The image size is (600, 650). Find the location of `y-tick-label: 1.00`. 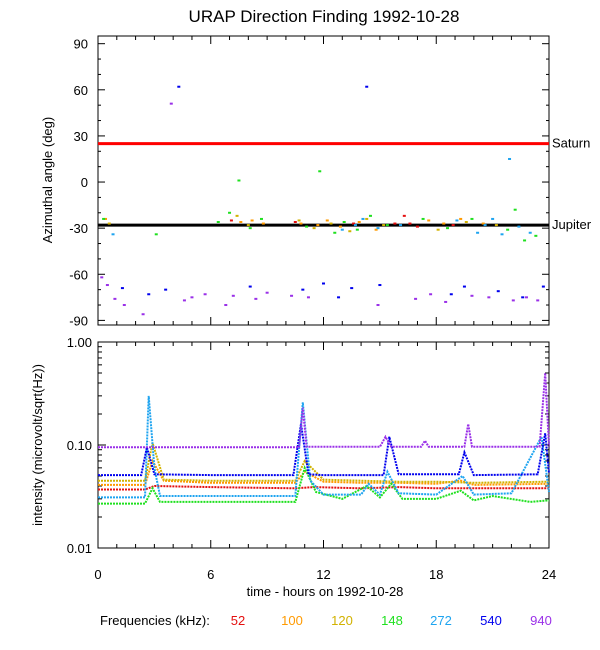

y-tick-label: 1.00 is located at coordinates (79, 342).